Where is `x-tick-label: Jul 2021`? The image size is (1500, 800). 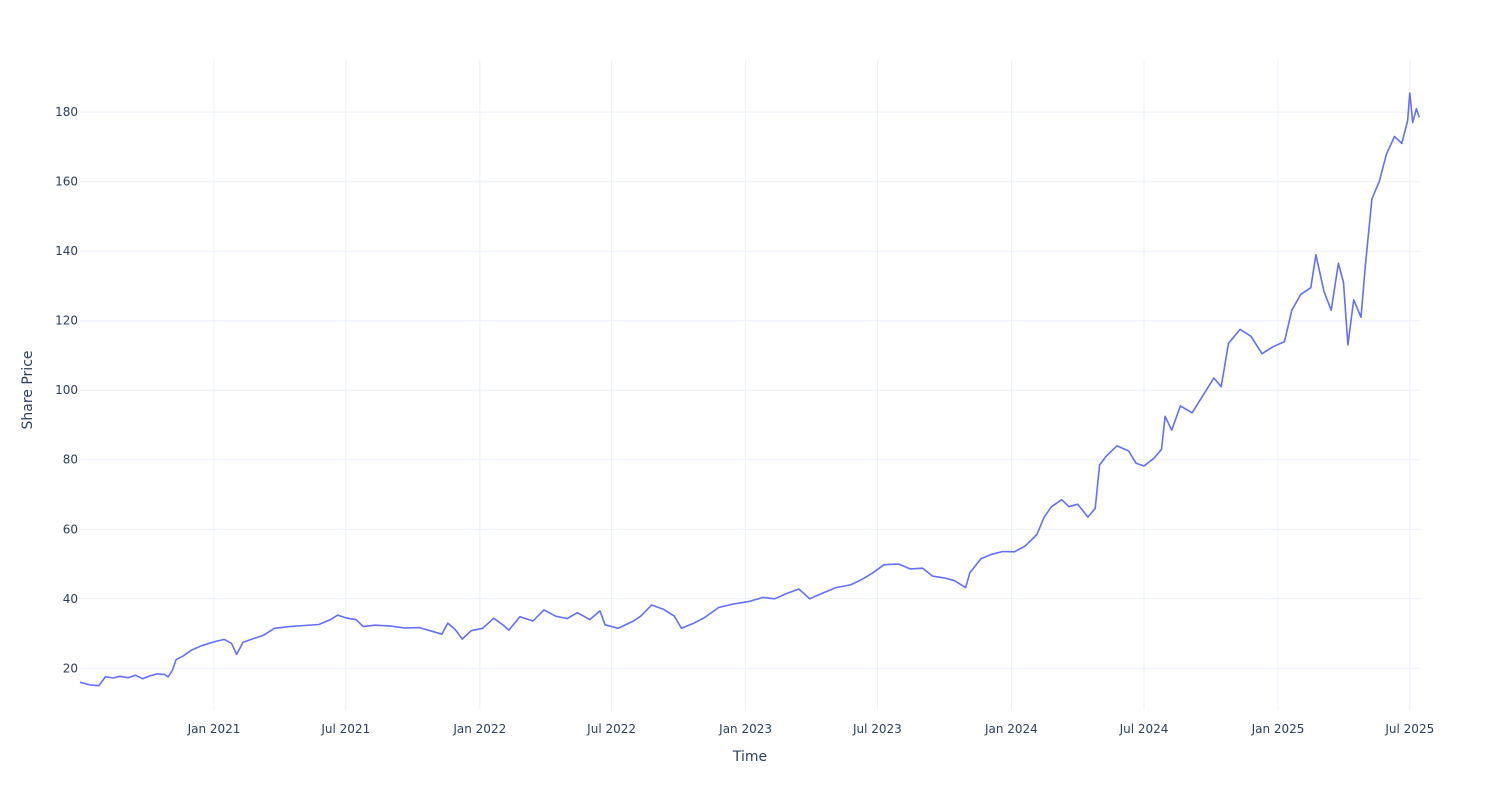 x-tick-label: Jul 2021 is located at coordinates (345, 729).